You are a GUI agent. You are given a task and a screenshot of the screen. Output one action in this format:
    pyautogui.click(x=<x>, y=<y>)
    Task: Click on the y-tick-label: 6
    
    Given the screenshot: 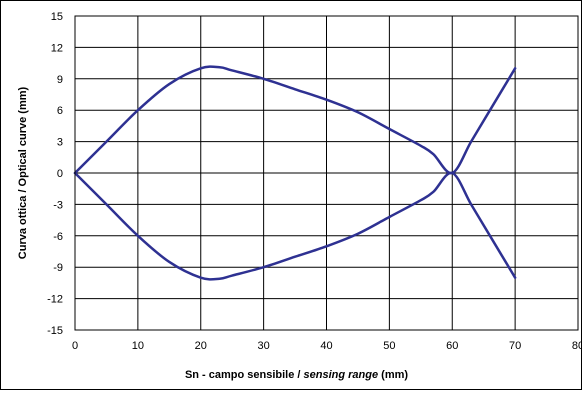 What is the action you would take?
    pyautogui.click(x=60, y=111)
    